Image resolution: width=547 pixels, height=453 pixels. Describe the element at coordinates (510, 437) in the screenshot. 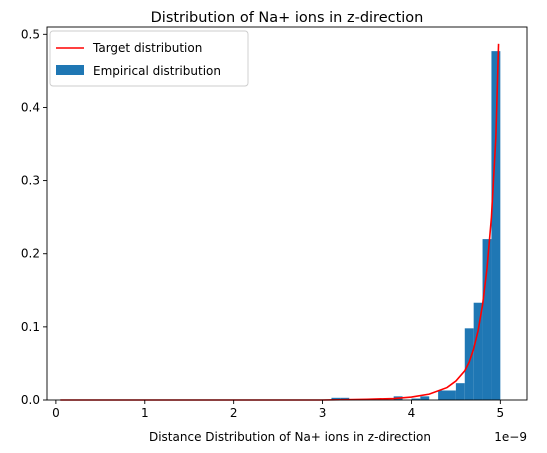

I see `x-axis-offset-label: 1e−9` at that location.